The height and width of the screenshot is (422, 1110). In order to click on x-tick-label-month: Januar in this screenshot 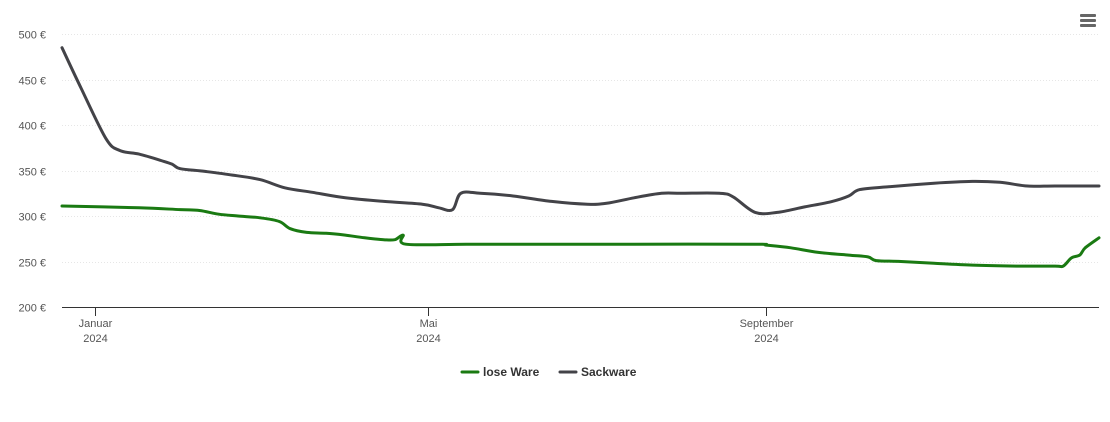, I will do `click(96, 324)`.